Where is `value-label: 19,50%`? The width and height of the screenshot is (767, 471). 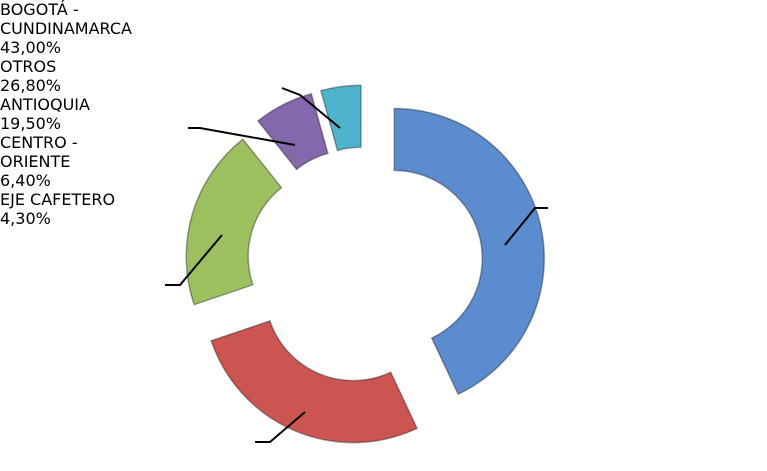 value-label: 19,50% is located at coordinates (31, 123).